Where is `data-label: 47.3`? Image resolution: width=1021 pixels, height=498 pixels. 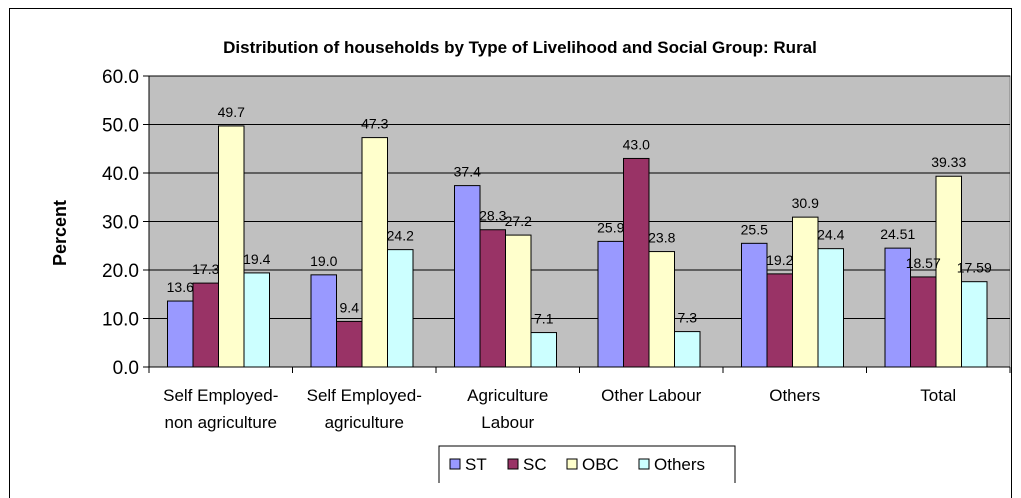
data-label: 47.3 is located at coordinates (374, 124).